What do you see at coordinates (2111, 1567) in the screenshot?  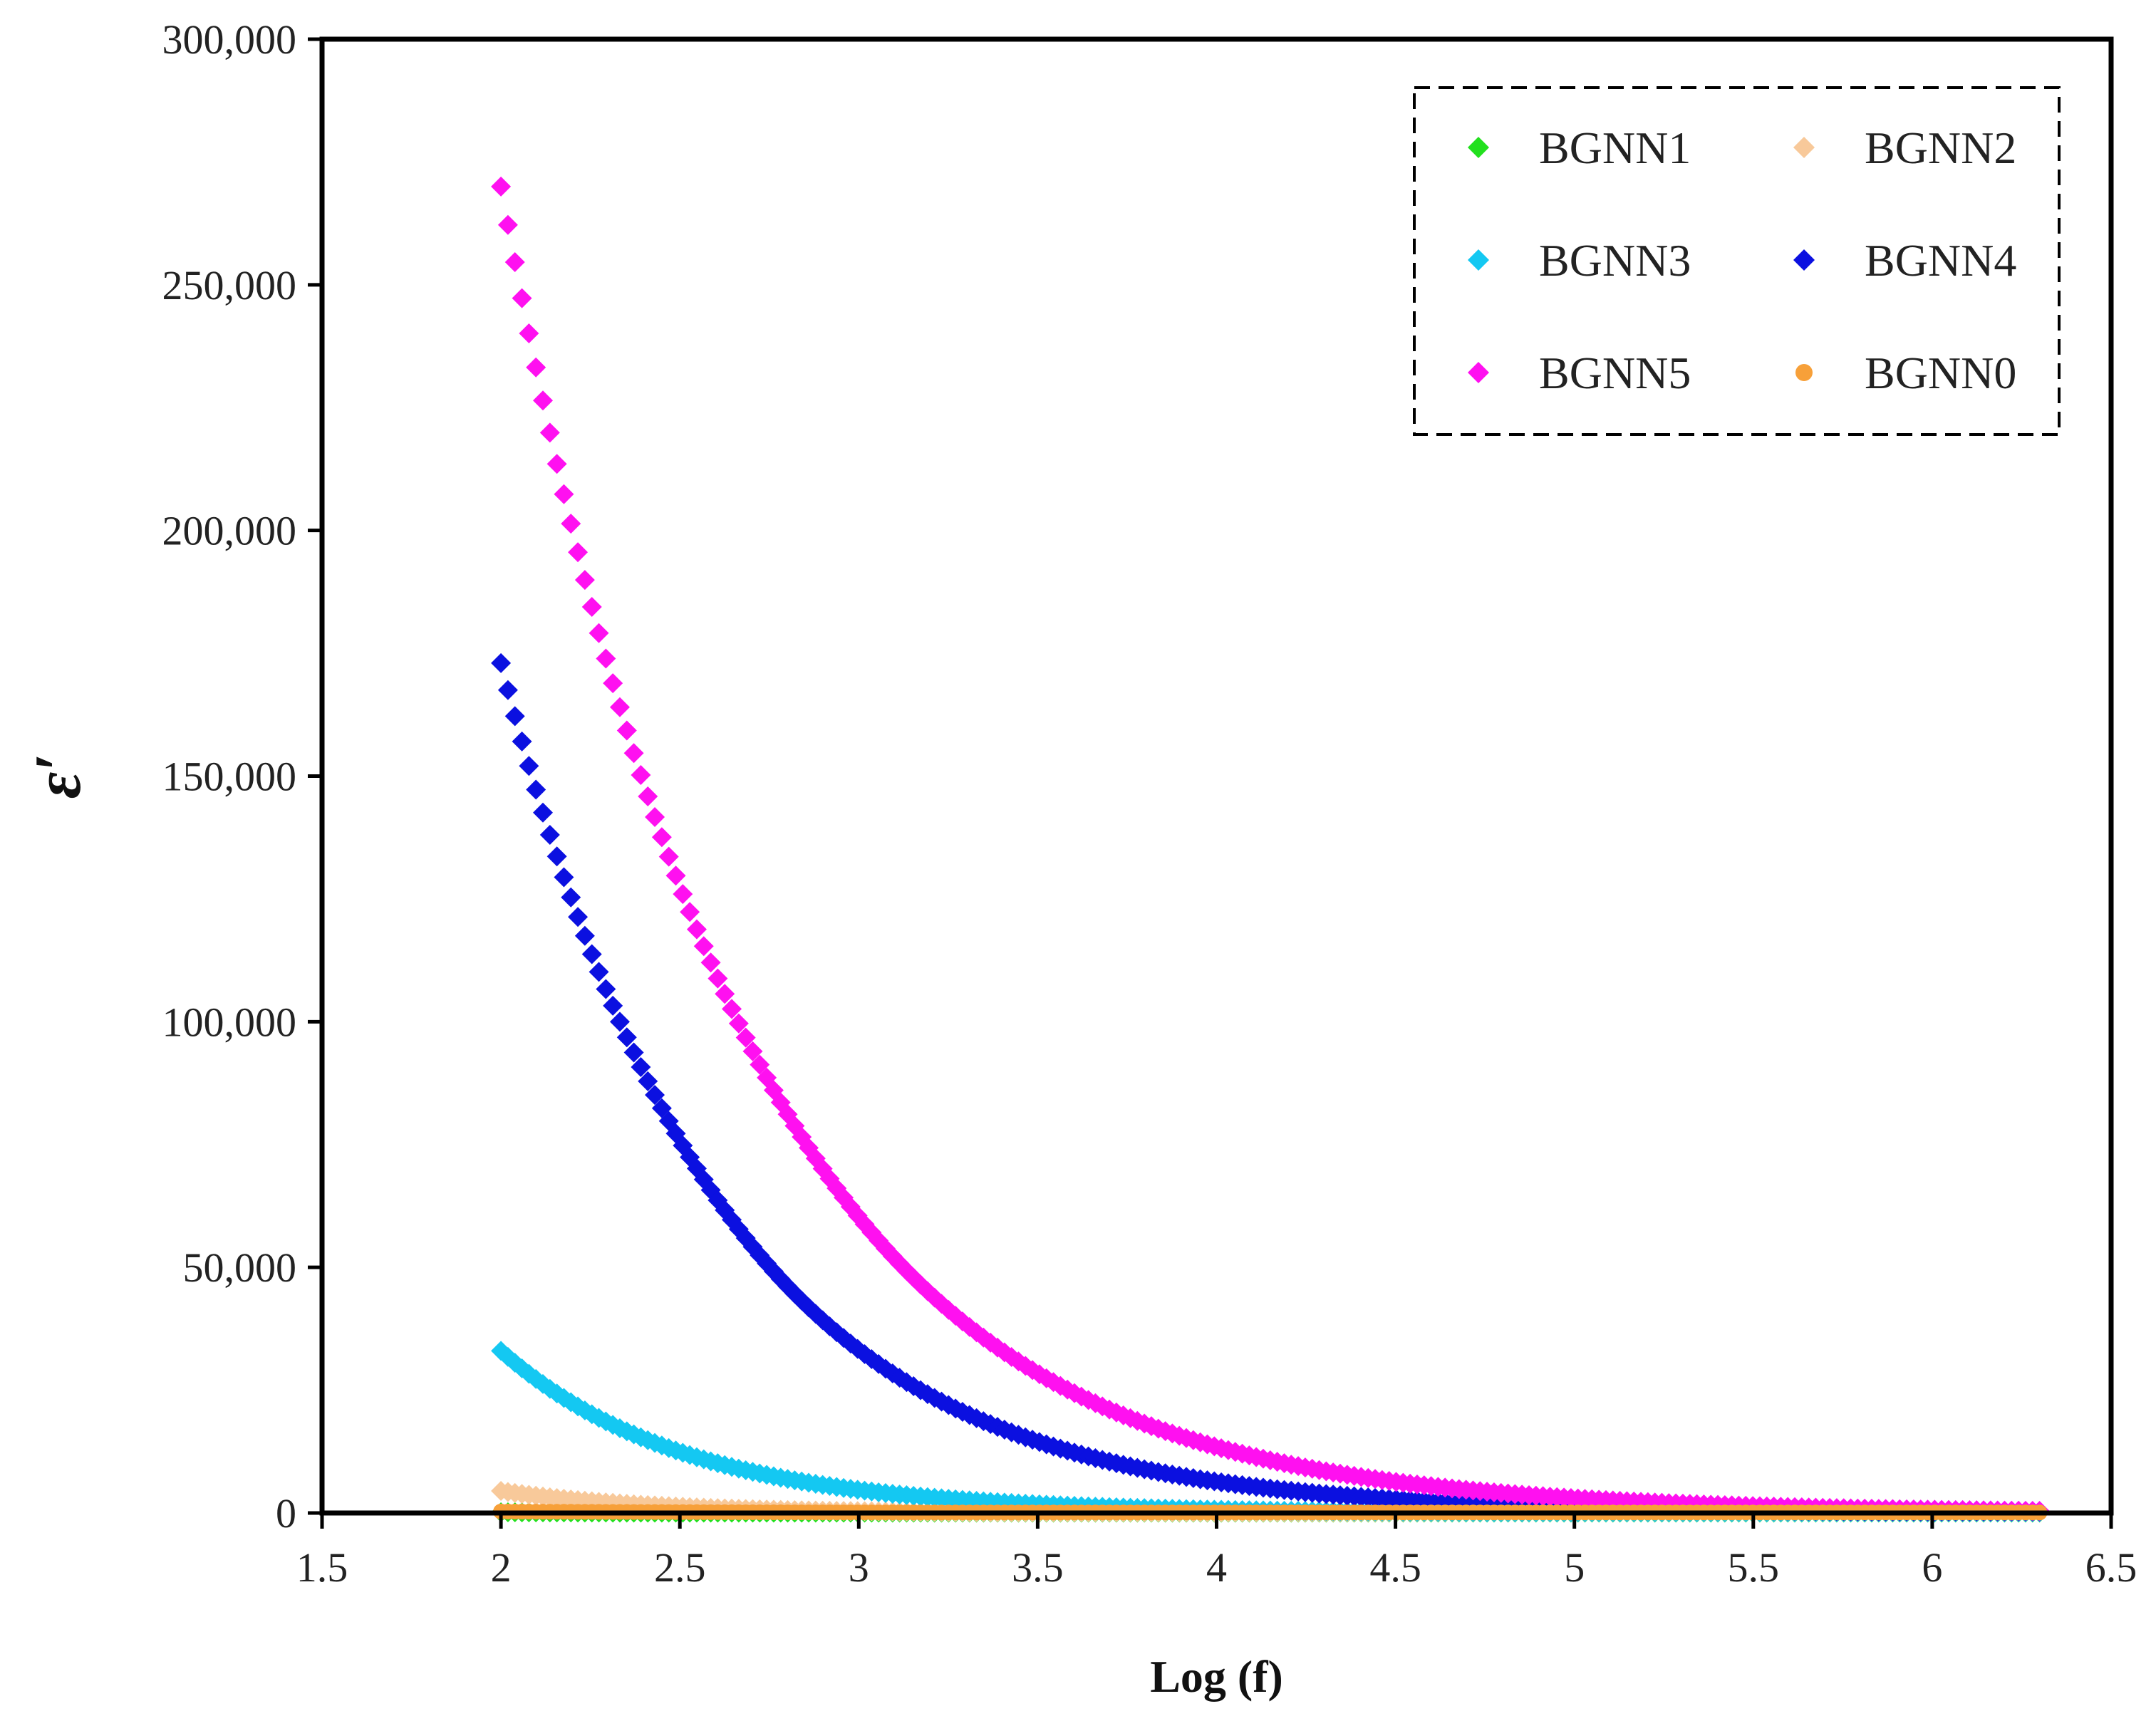 I see `x-tick-label: 6.5` at bounding box center [2111, 1567].